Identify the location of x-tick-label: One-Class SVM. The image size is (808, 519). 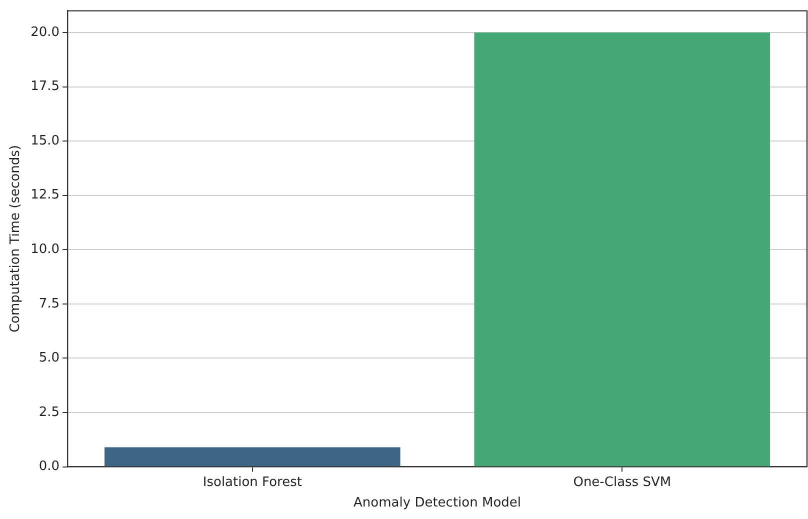
(622, 482).